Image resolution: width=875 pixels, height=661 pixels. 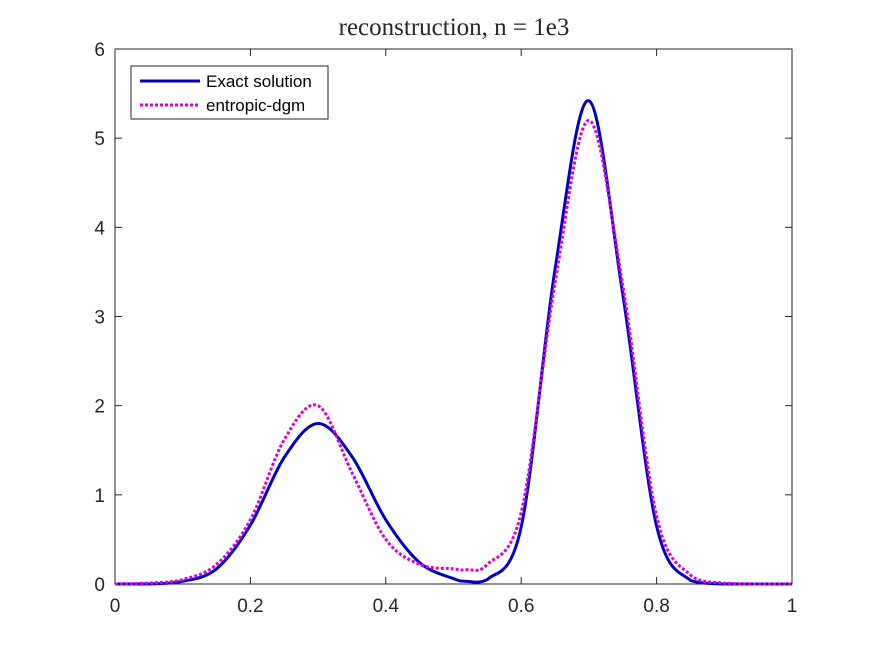 I want to click on x-tick-label: 1, so click(x=792, y=606).